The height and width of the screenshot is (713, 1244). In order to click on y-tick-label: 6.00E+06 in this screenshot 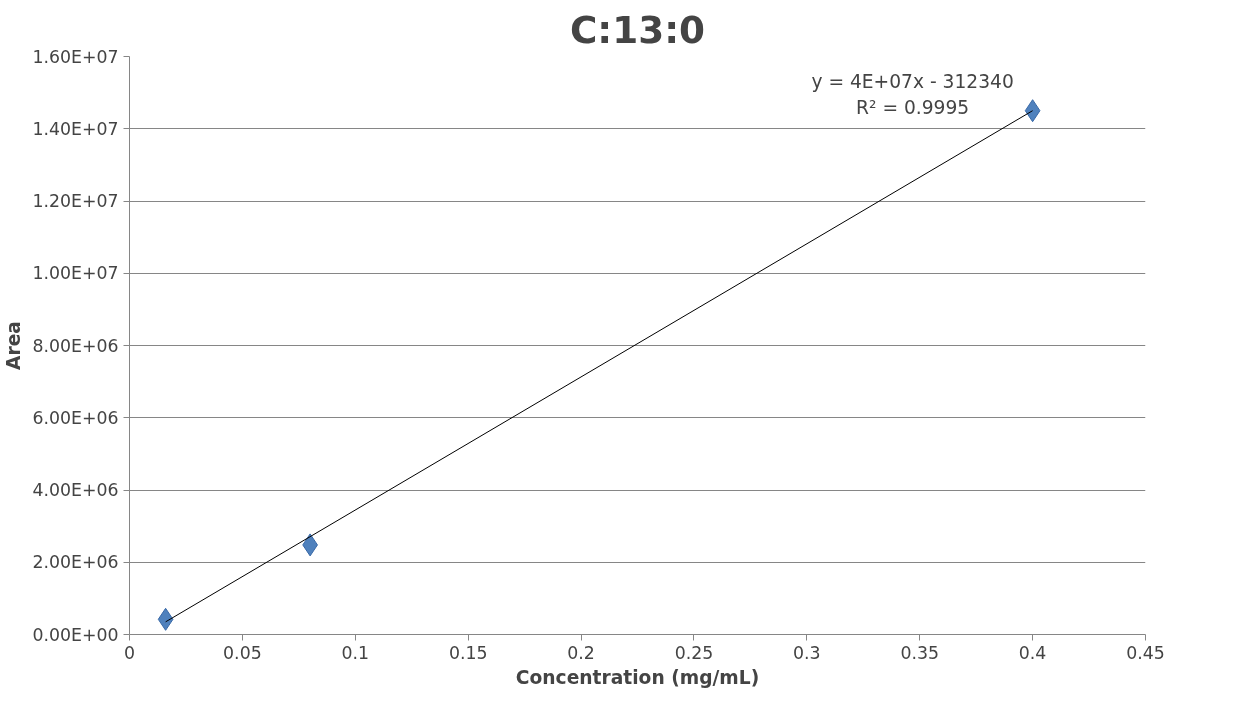, I will do `click(75, 417)`.